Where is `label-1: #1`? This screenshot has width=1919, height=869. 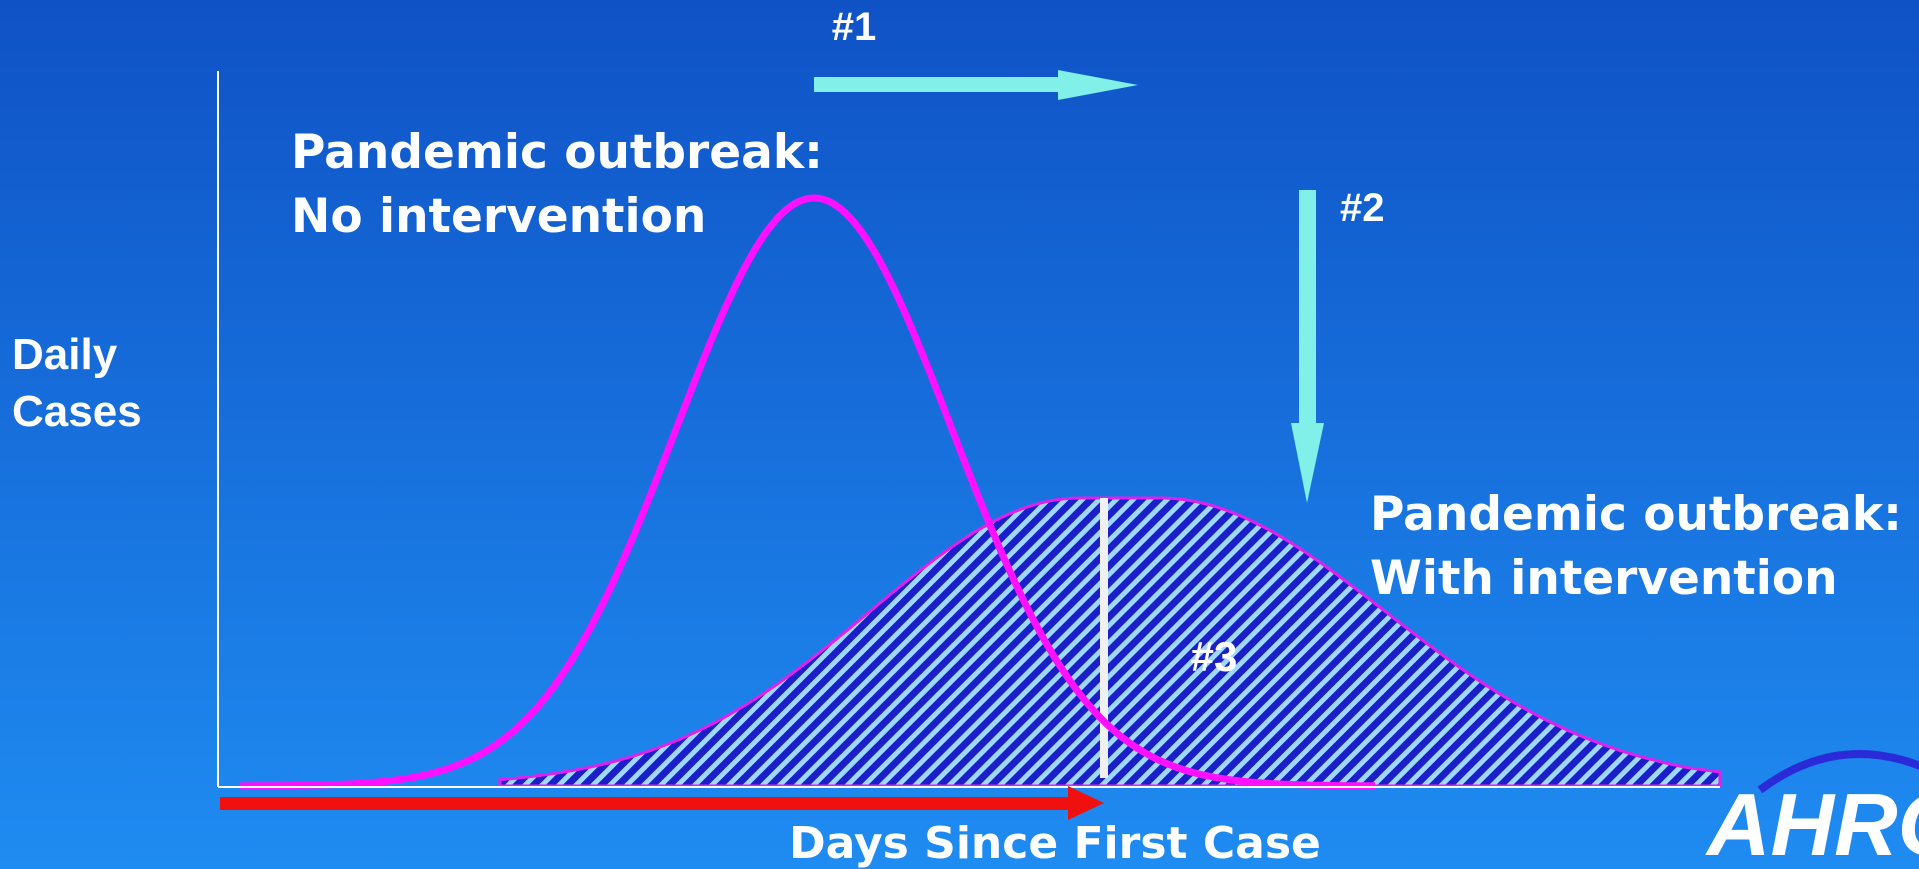
label-1: #1 is located at coordinates (854, 27).